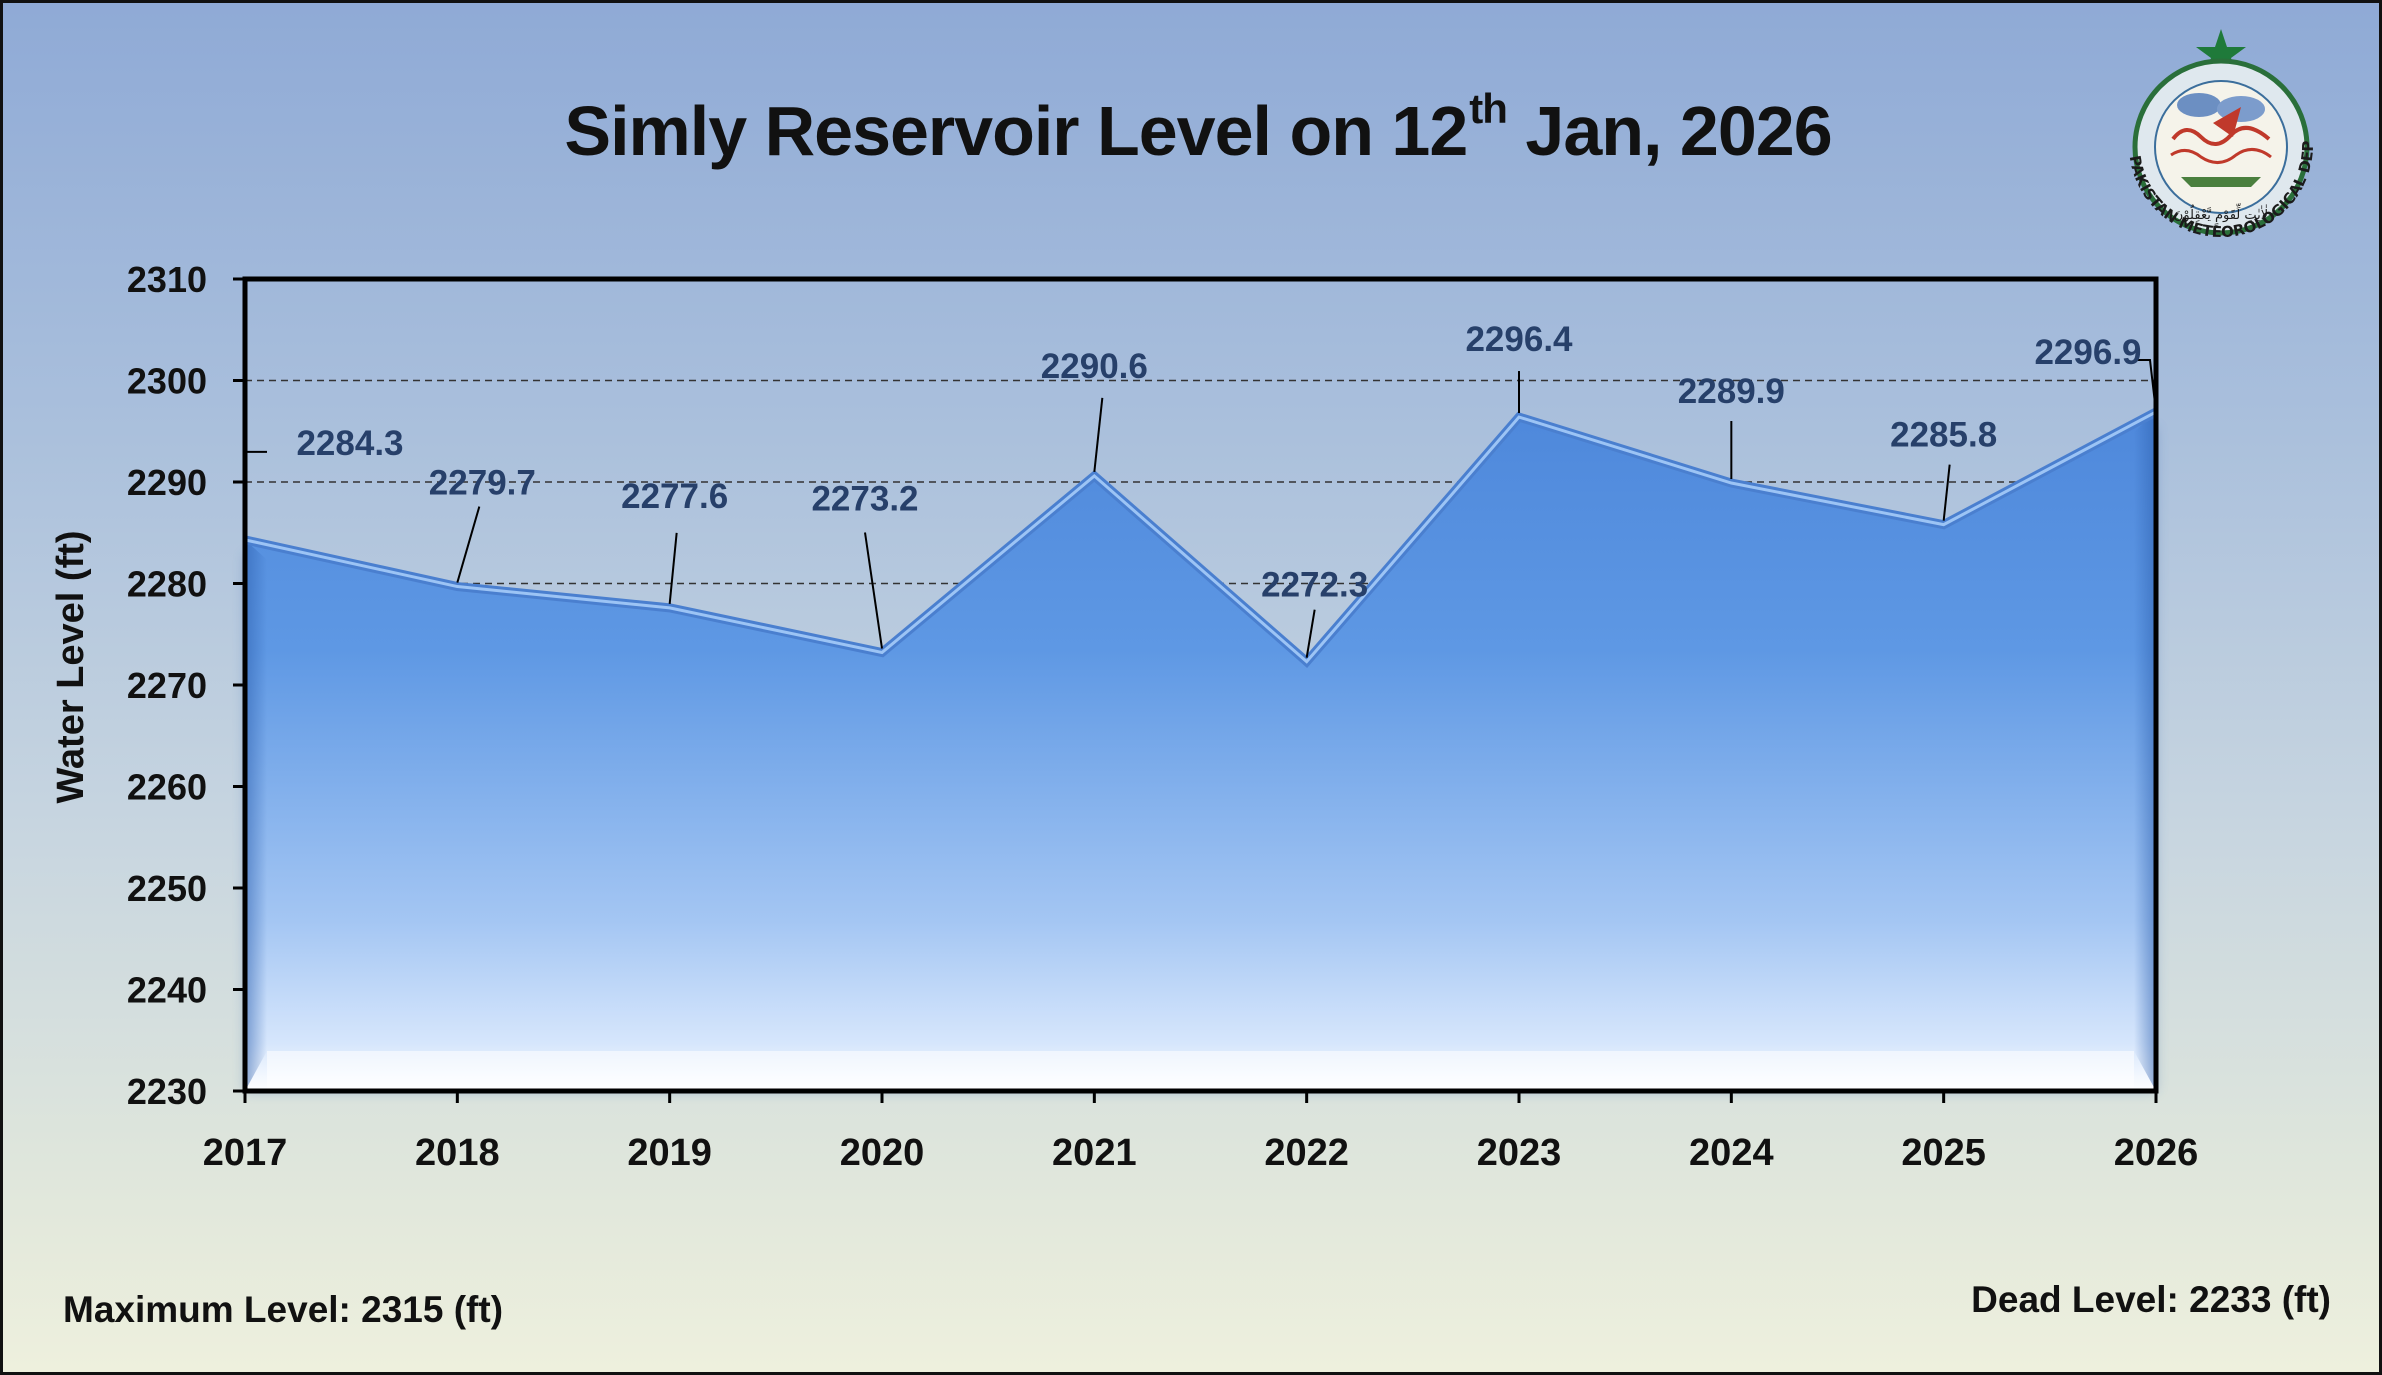 The height and width of the screenshot is (1375, 2382). What do you see at coordinates (2156, 1153) in the screenshot?
I see `x-tick-label: 2026` at bounding box center [2156, 1153].